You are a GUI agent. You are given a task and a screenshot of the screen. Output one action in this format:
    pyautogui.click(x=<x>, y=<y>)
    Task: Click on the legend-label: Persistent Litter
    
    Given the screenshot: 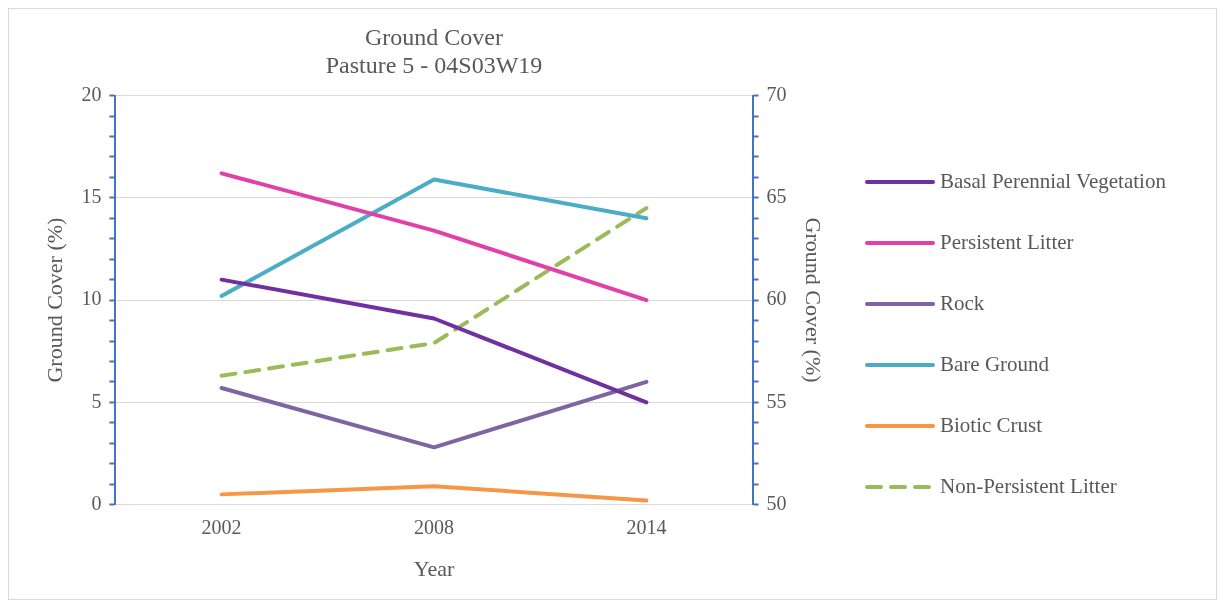 What is the action you would take?
    pyautogui.click(x=1007, y=242)
    